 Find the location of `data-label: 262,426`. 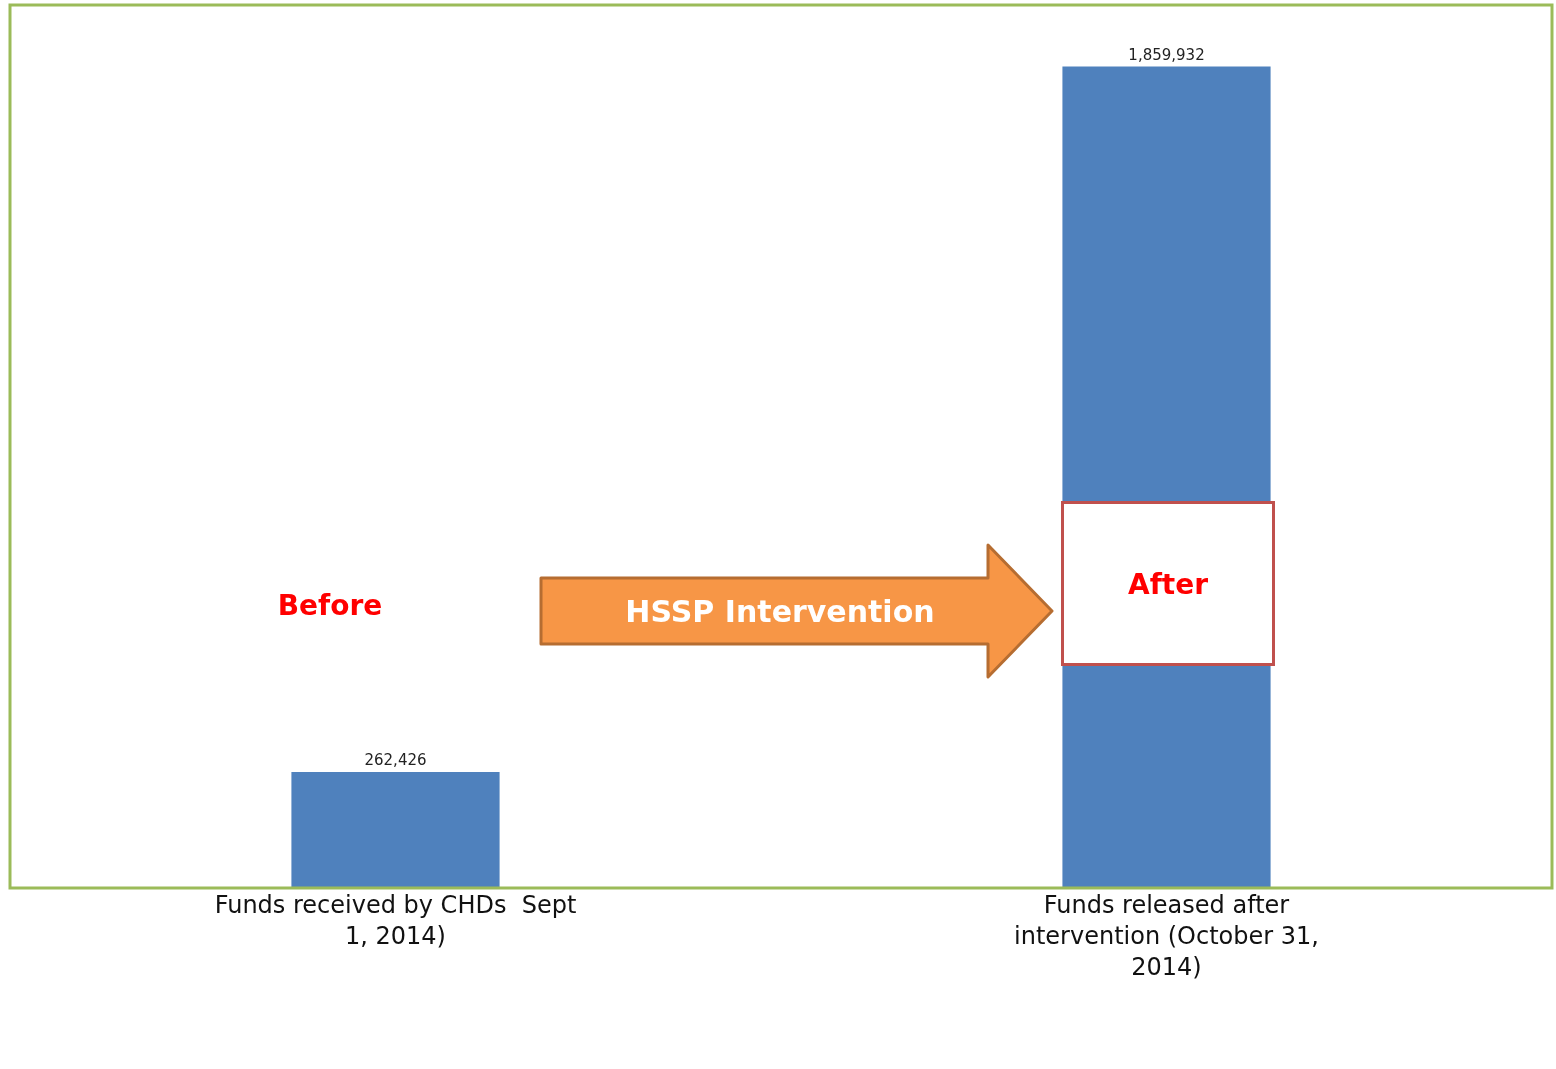

data-label: 262,426 is located at coordinates (395, 760).